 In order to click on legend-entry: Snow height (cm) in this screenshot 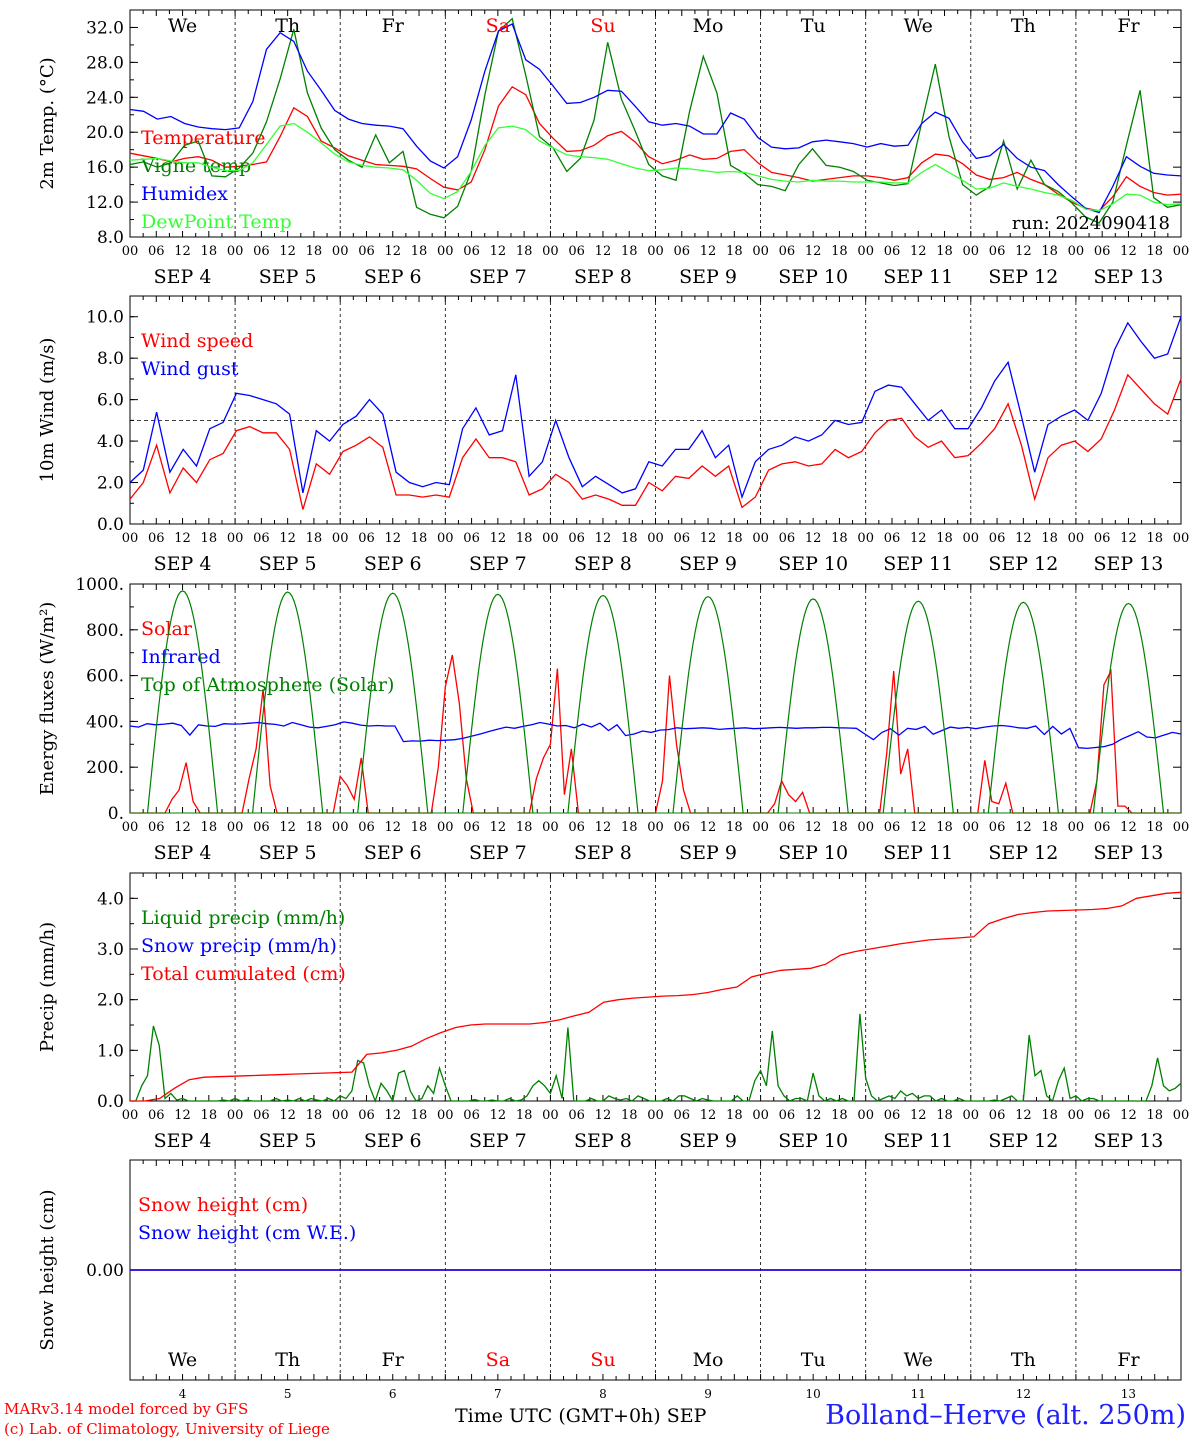, I will do `click(223, 1205)`.